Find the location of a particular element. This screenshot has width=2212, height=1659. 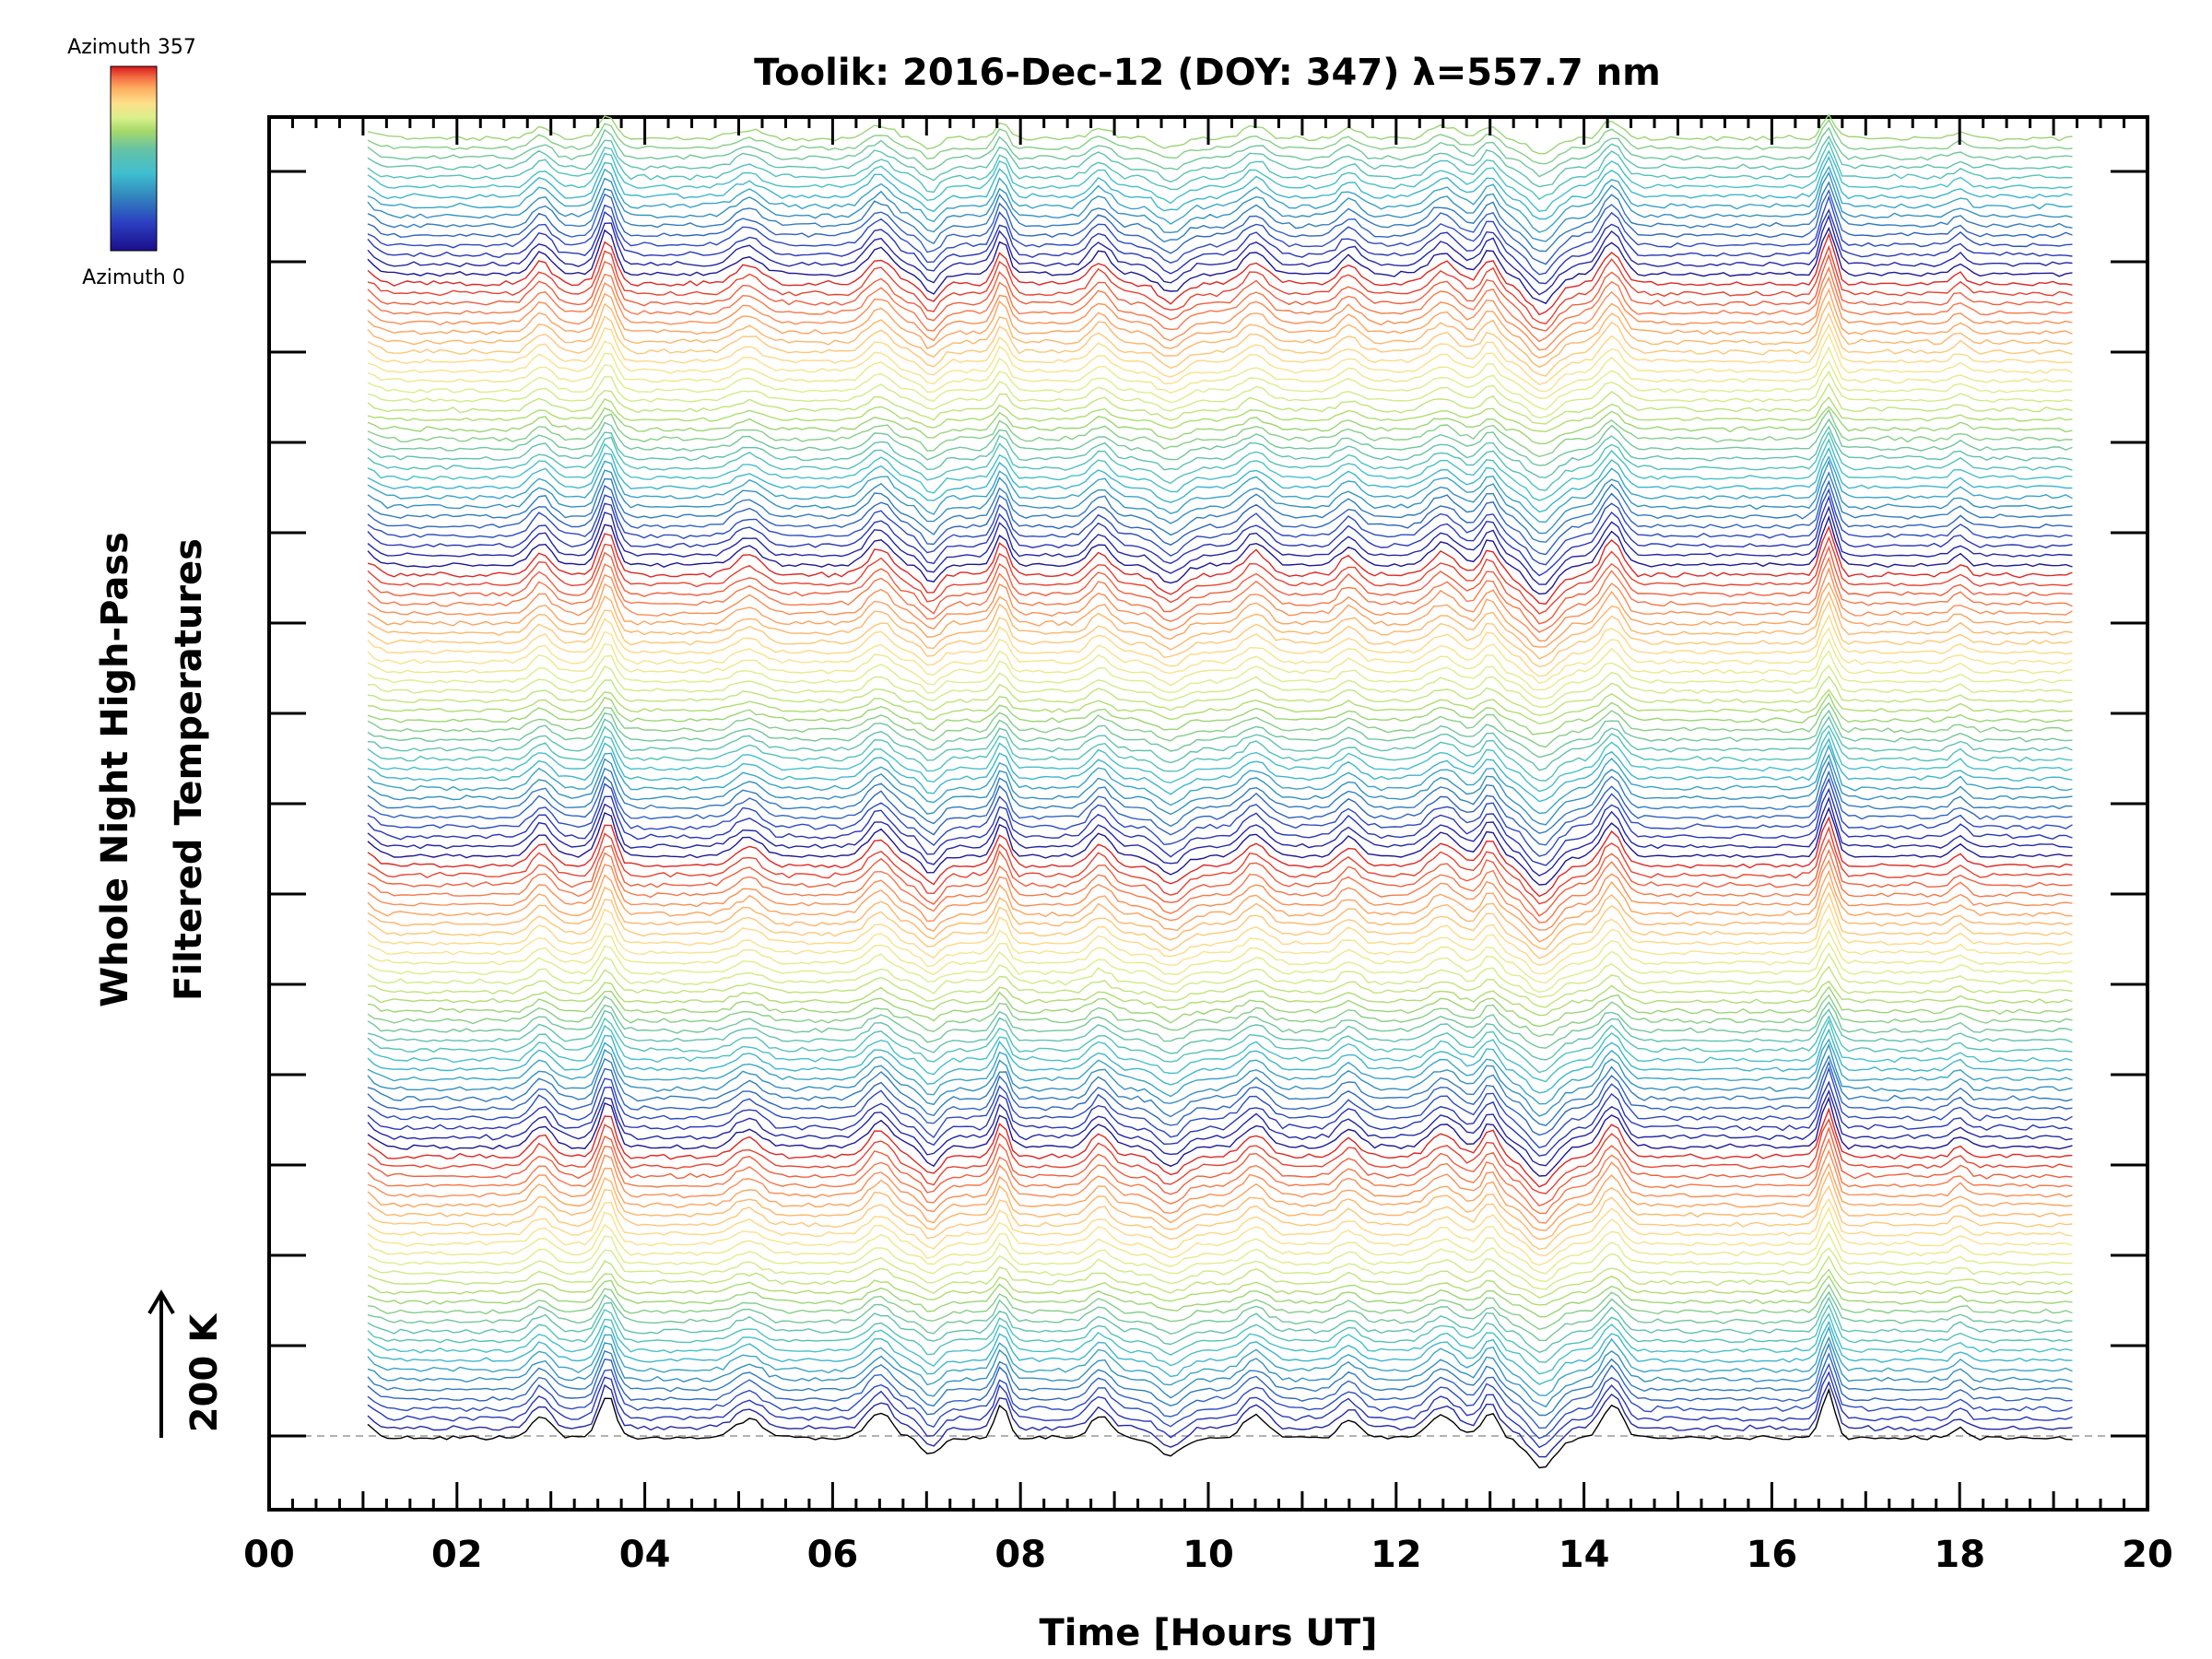

x-tick-label: 02 is located at coordinates (457, 1555).